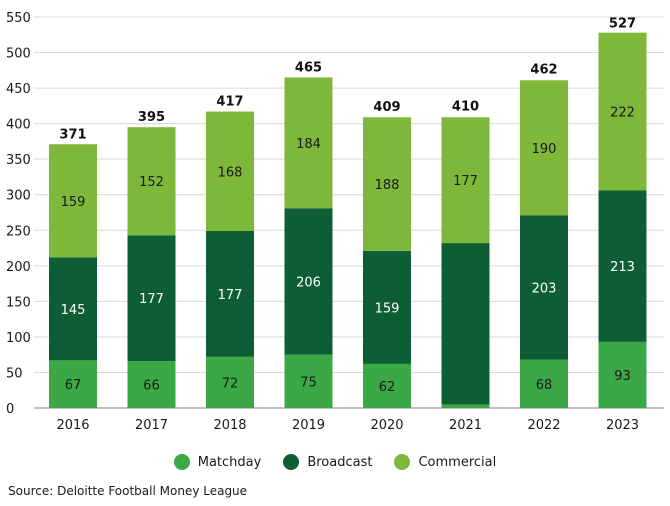 The image size is (670, 506). What do you see at coordinates (543, 425) in the screenshot?
I see `x-tick-label: 2022` at bounding box center [543, 425].